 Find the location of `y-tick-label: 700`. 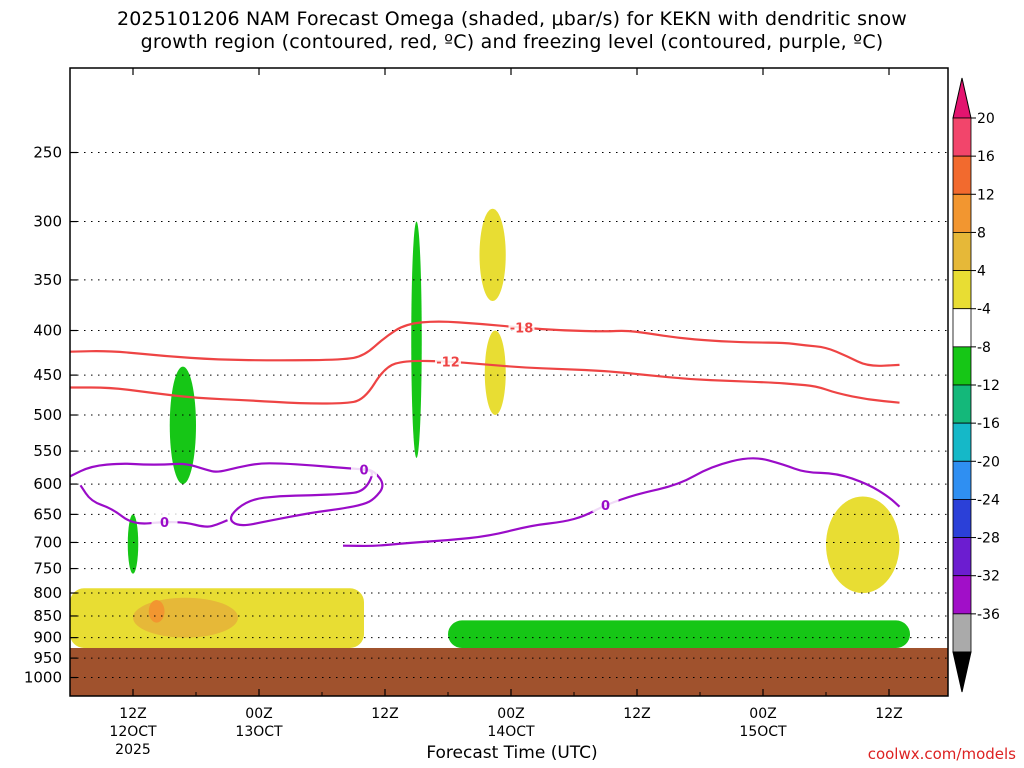

y-tick-label: 700 is located at coordinates (47, 542).